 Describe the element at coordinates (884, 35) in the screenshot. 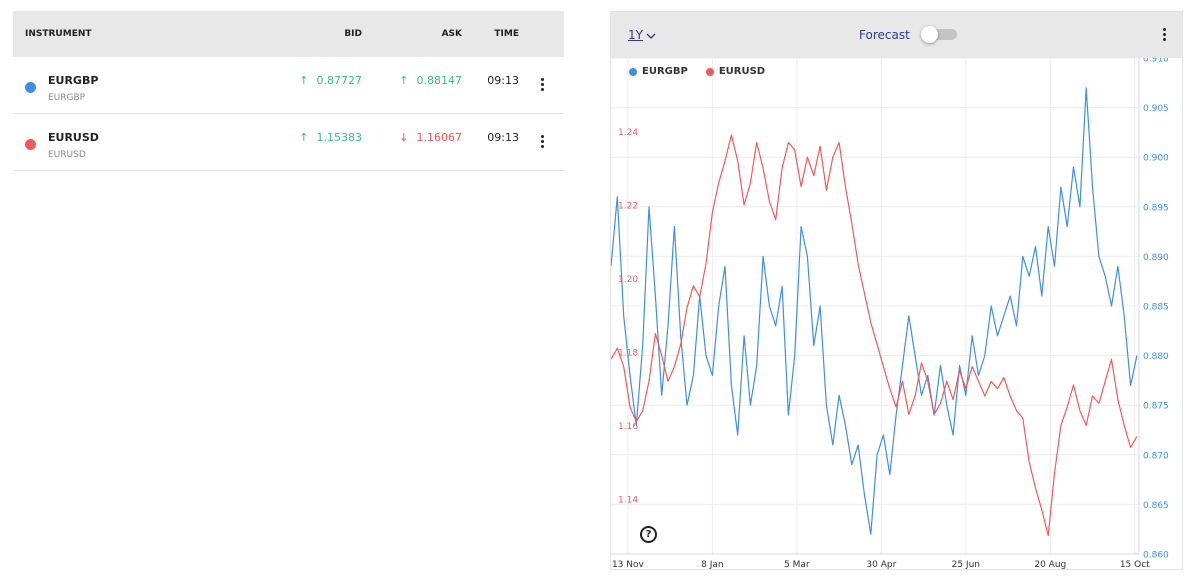

I see `forecast-label: Forecast` at that location.